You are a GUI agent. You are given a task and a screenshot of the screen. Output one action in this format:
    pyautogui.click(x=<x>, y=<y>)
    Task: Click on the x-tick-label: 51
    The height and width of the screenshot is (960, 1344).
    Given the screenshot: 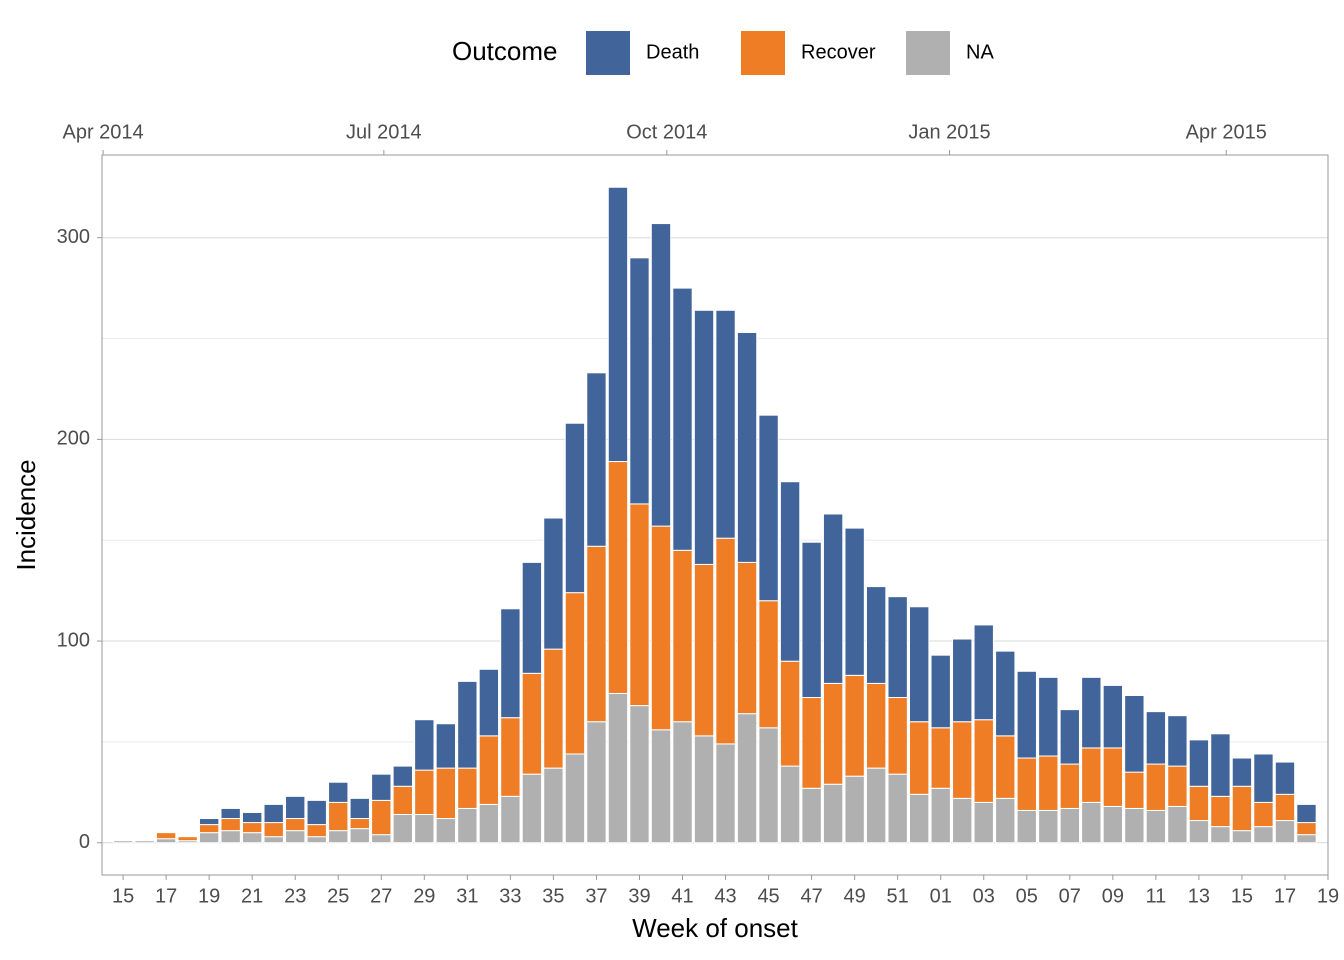 What is the action you would take?
    pyautogui.click(x=898, y=896)
    